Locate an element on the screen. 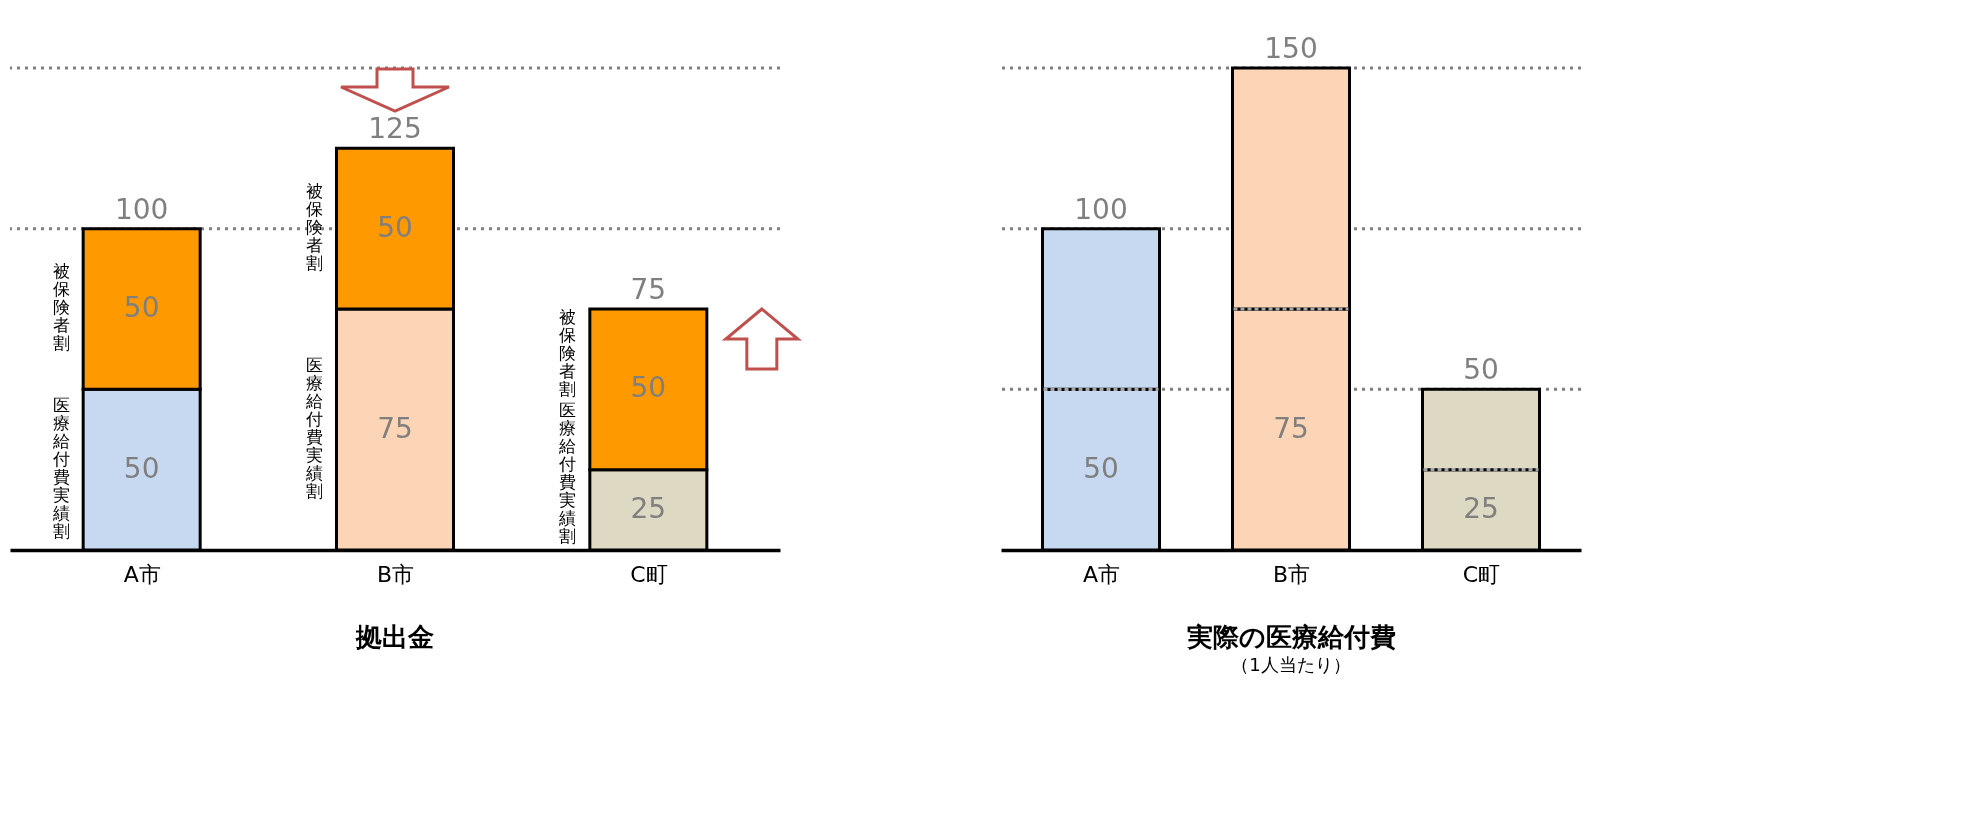 The height and width of the screenshot is (815, 1970). text: 実際の医療給付費 is located at coordinates (1290, 637).